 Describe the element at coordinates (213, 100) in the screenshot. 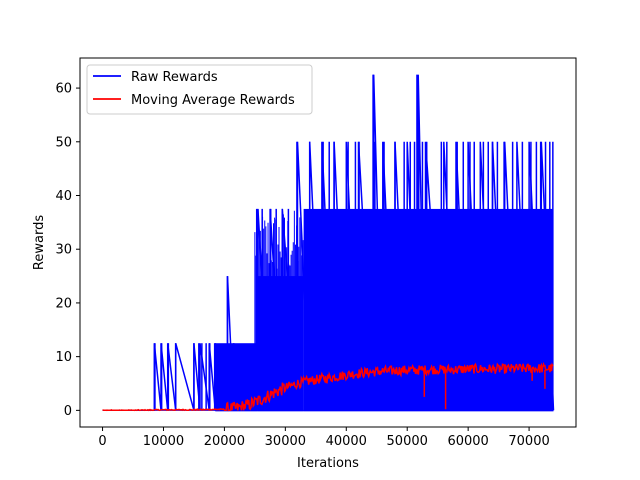

I see `legend-label: Moving Average Rewards` at that location.